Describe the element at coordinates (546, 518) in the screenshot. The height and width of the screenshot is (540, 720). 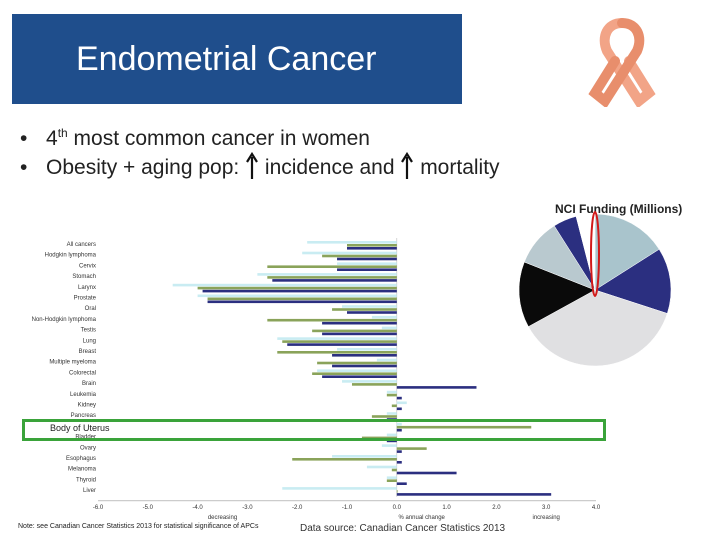
I see `x-right-label: increasing` at that location.